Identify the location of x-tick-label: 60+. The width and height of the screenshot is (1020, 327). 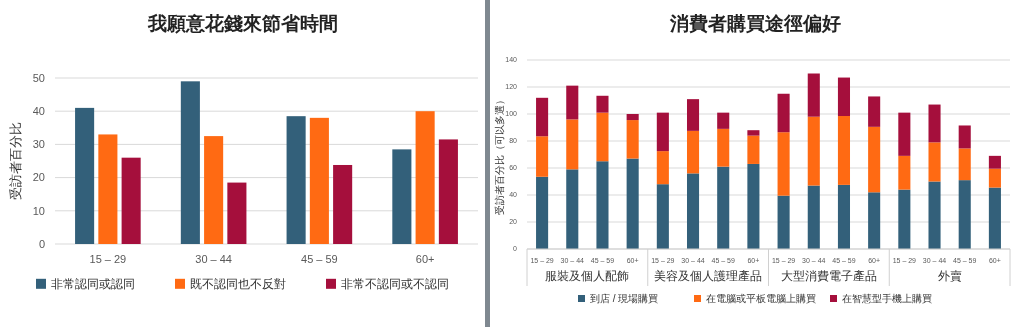
(425, 259).